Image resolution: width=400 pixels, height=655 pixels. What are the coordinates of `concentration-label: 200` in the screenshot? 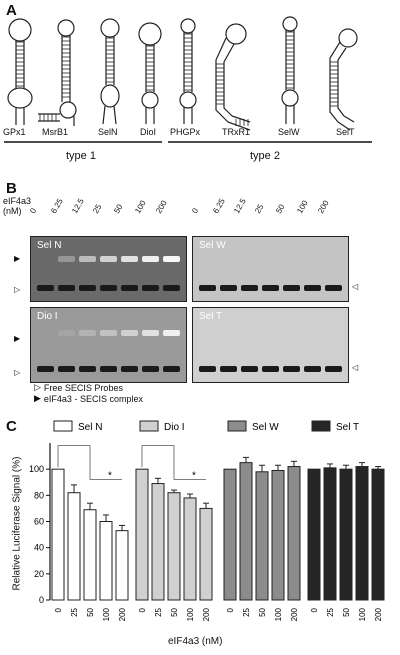 It's located at (323, 206).